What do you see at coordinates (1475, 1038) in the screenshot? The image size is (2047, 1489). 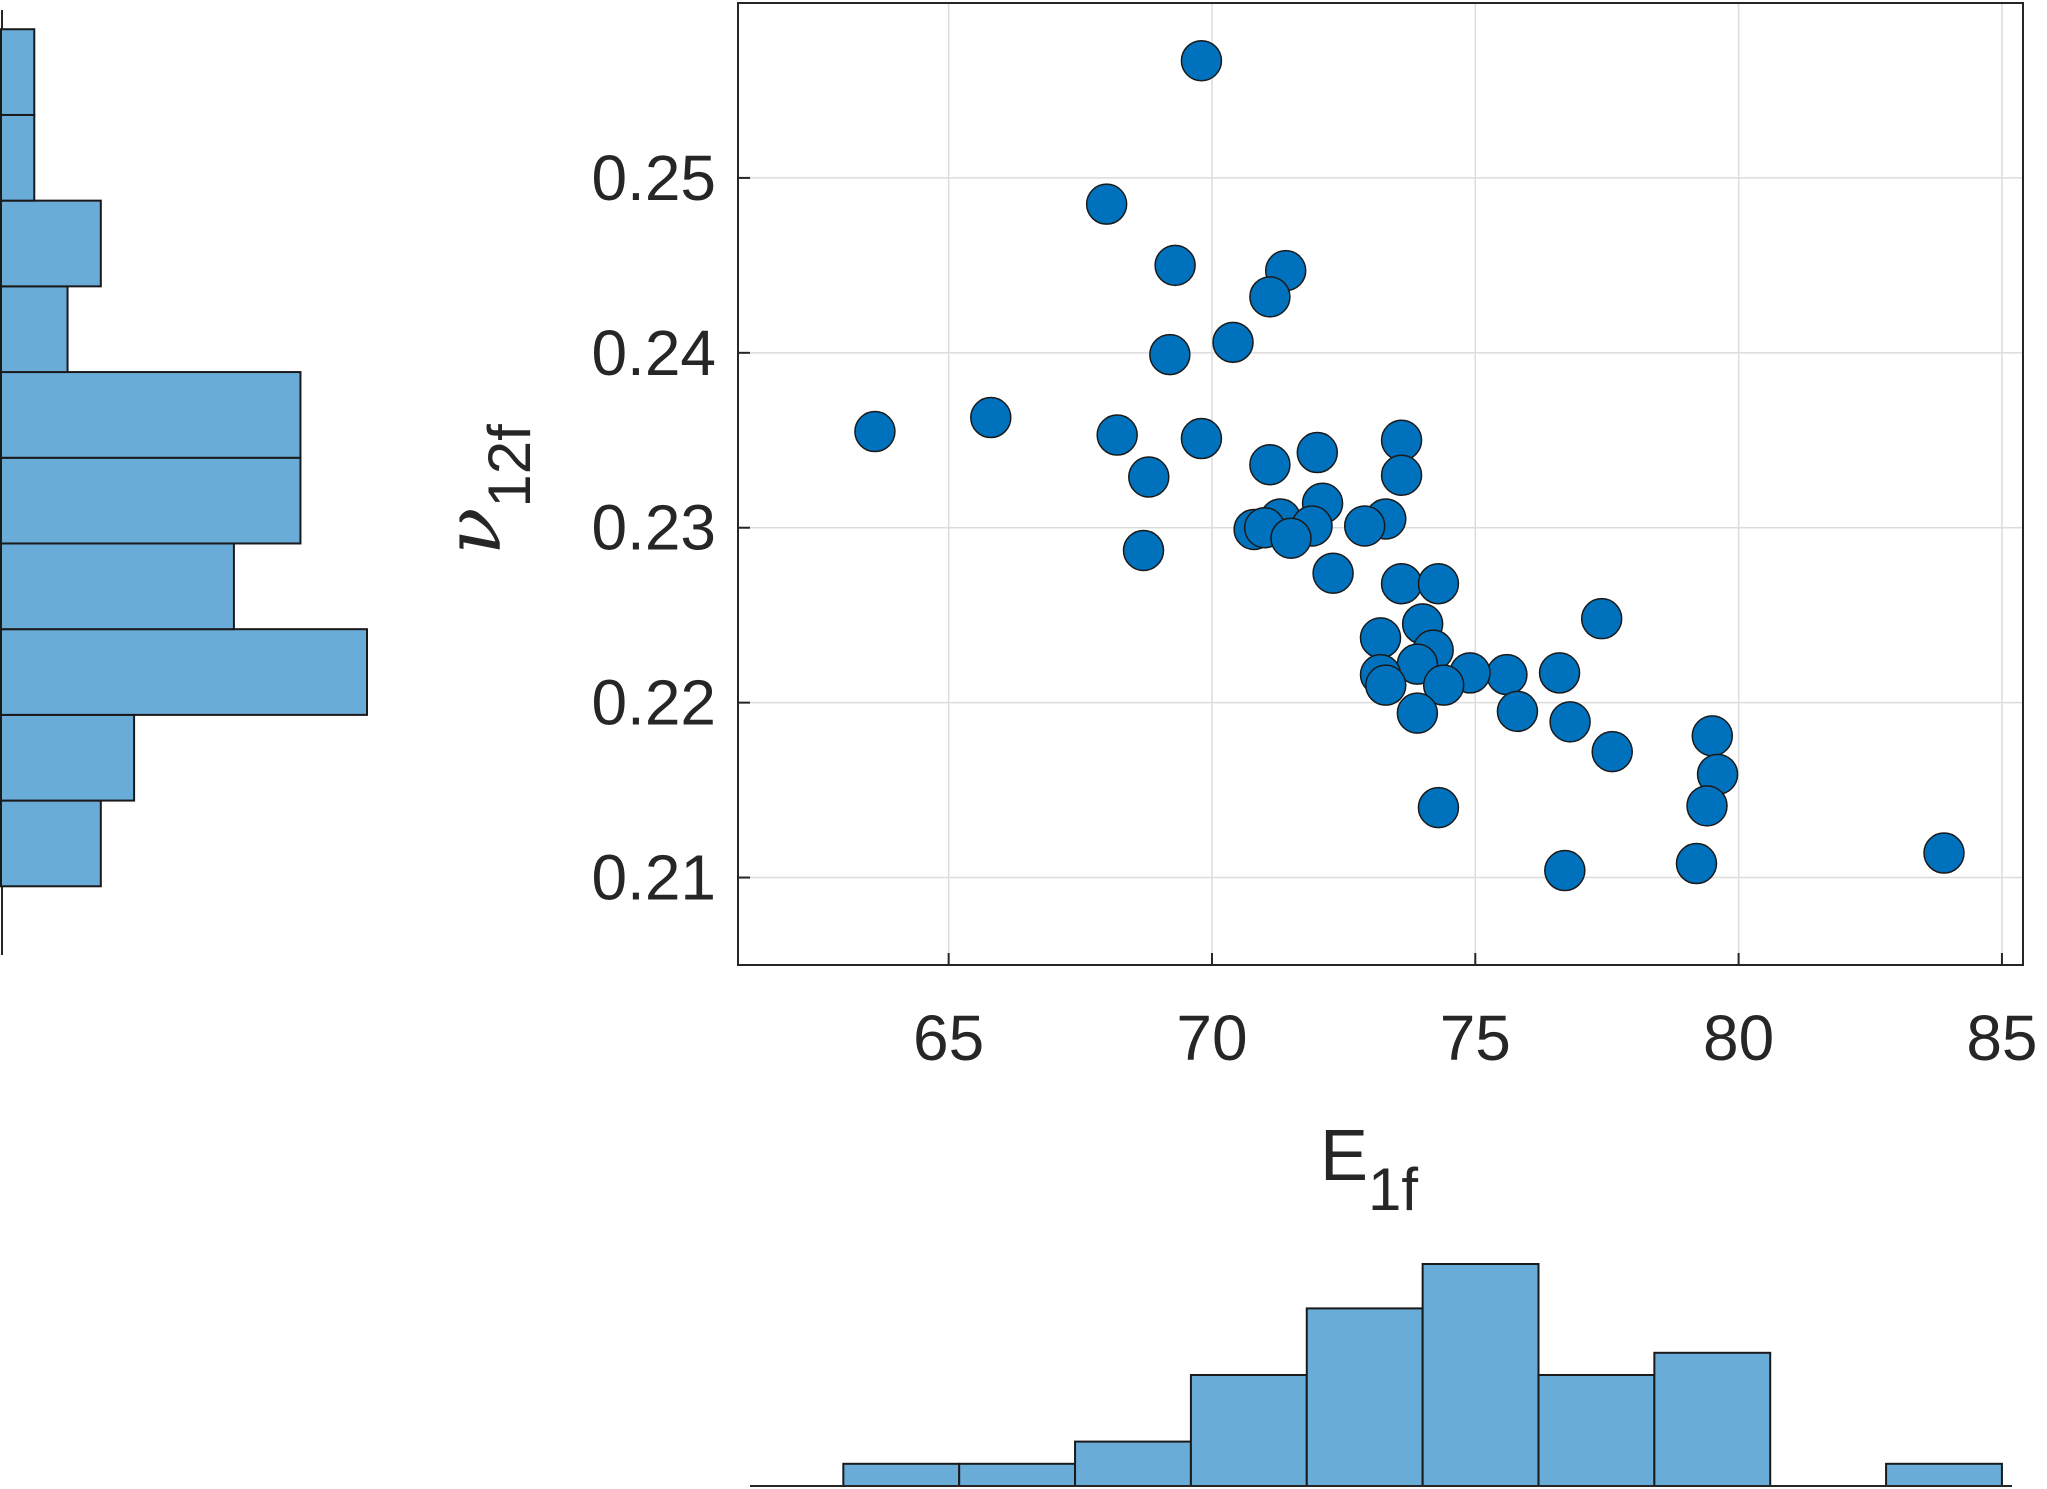 I see `x-tick-label: 75` at bounding box center [1475, 1038].